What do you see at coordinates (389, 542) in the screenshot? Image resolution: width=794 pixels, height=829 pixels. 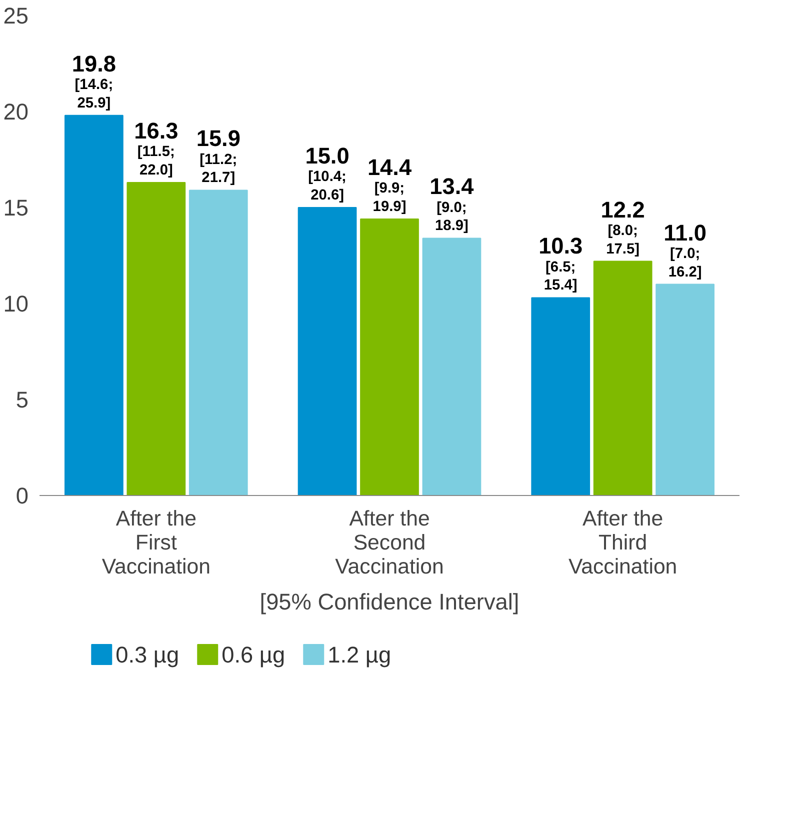 I see `x-tick-label: After the Second Vaccination` at bounding box center [389, 542].